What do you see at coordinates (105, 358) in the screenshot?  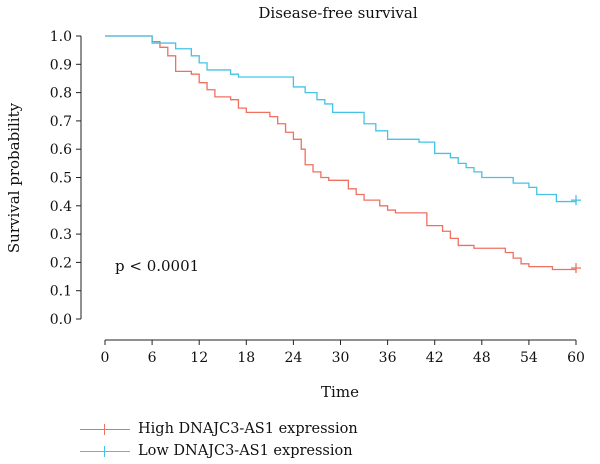 I see `x-tick-label: 0` at bounding box center [105, 358].